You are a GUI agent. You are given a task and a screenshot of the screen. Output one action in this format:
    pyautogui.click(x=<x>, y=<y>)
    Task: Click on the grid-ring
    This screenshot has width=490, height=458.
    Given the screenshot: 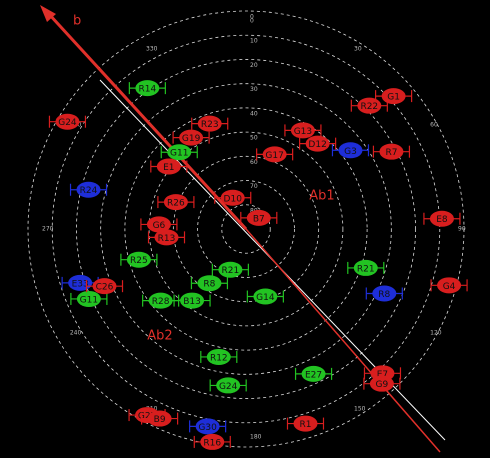 What is the action you would take?
    pyautogui.click(x=246, y=229)
    